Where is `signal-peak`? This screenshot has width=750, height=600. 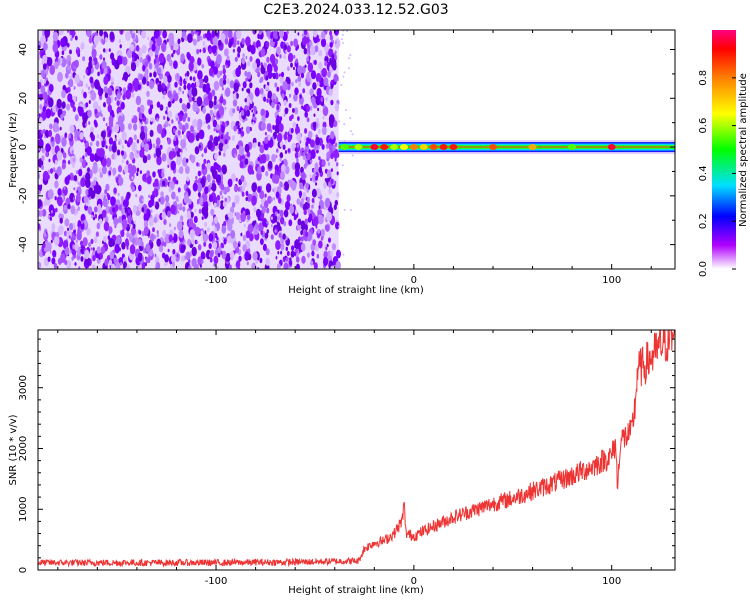
signal-peak is located at coordinates (423, 147).